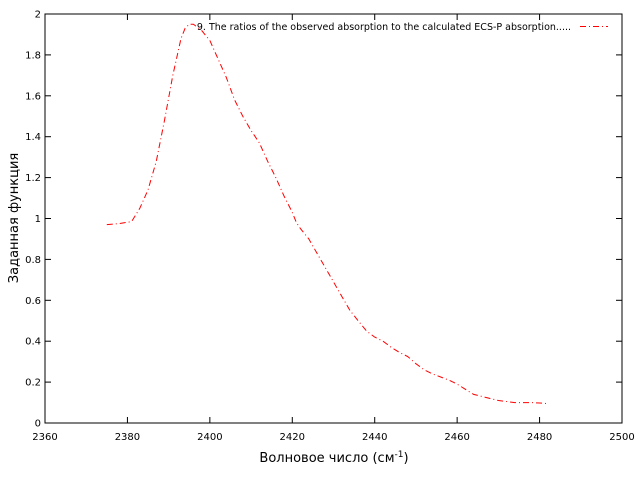  What do you see at coordinates (374, 437) in the screenshot?
I see `x-tick-label: 2440` at bounding box center [374, 437].